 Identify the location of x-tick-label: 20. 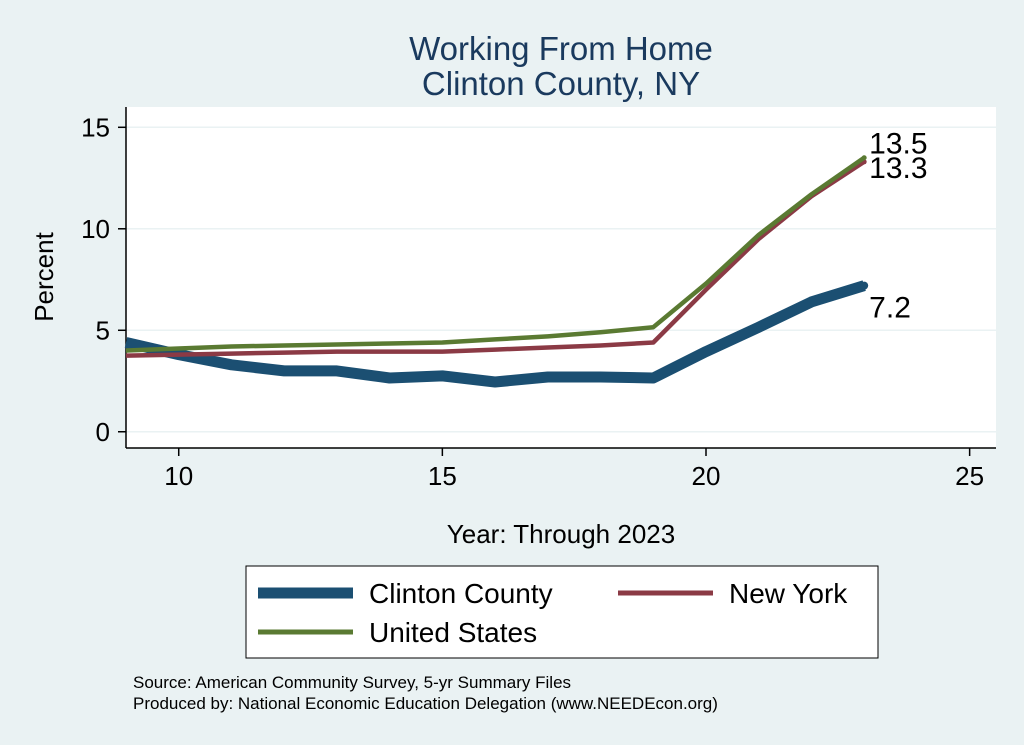
(706, 476).